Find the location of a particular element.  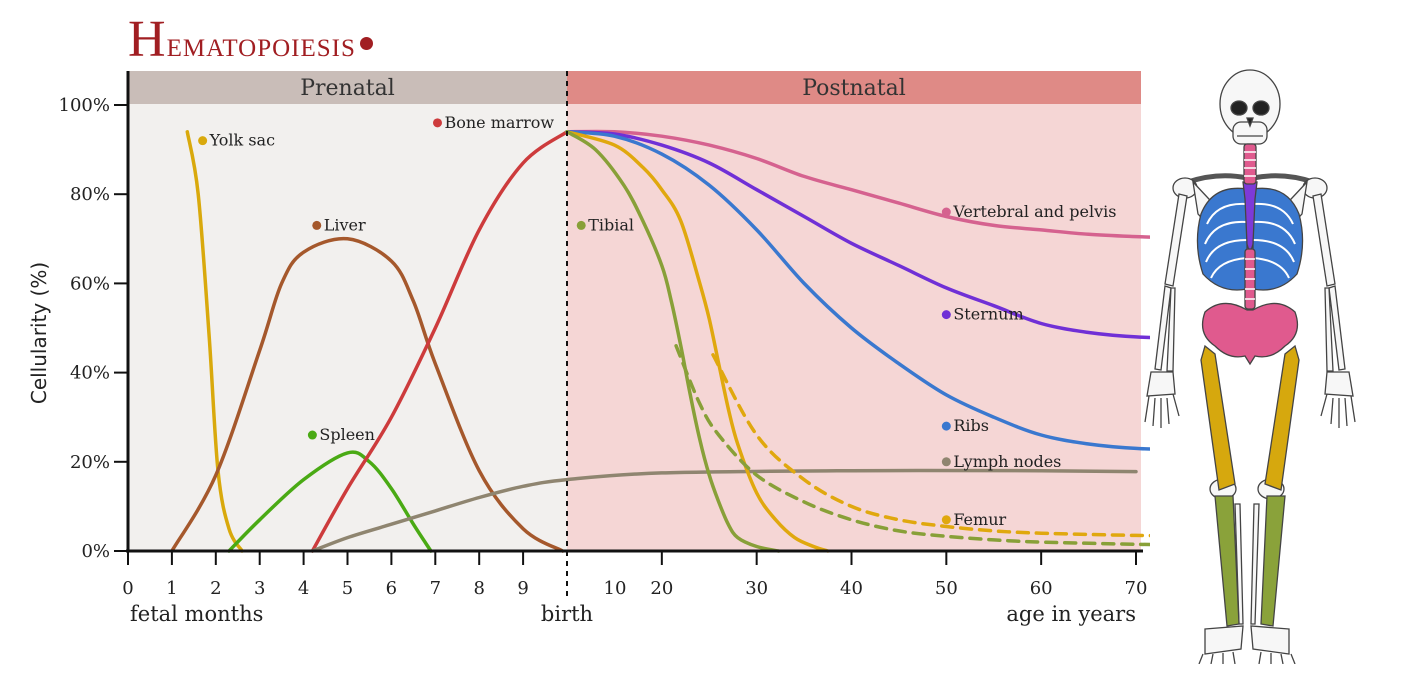

ribs-icon is located at coordinates (1250, 239).